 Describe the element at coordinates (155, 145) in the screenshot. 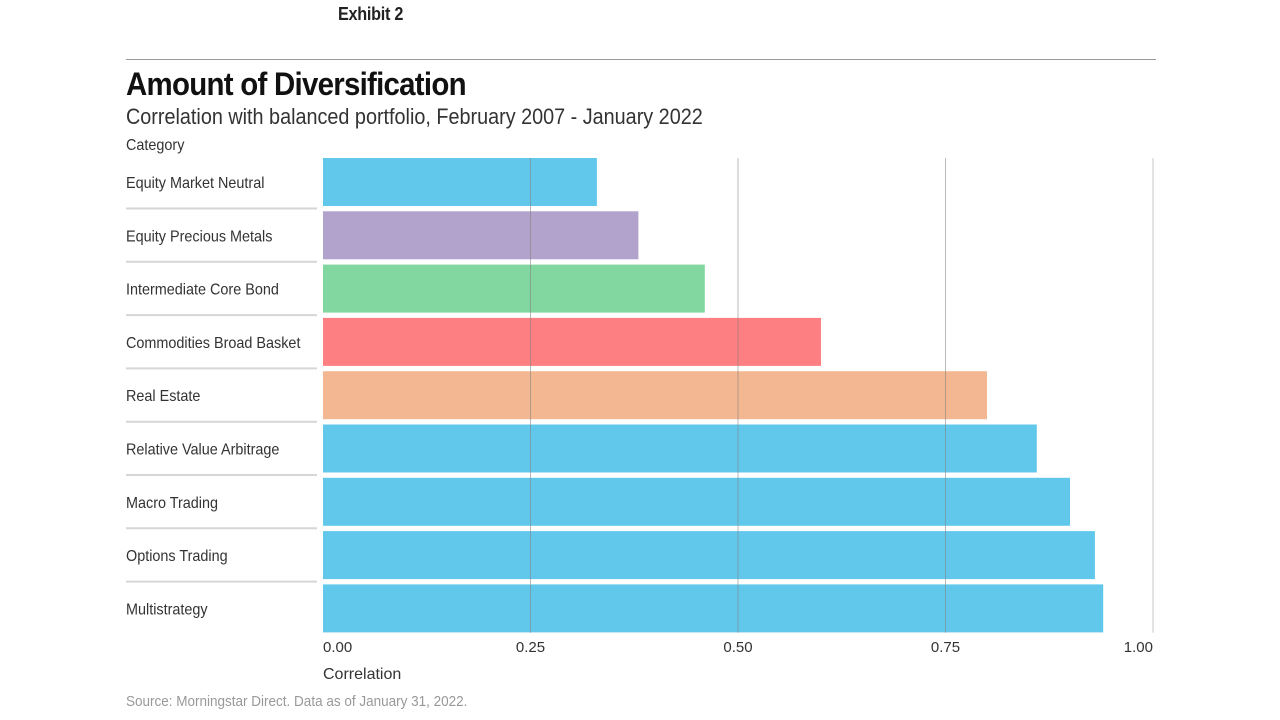

I see `category-header: Category` at that location.